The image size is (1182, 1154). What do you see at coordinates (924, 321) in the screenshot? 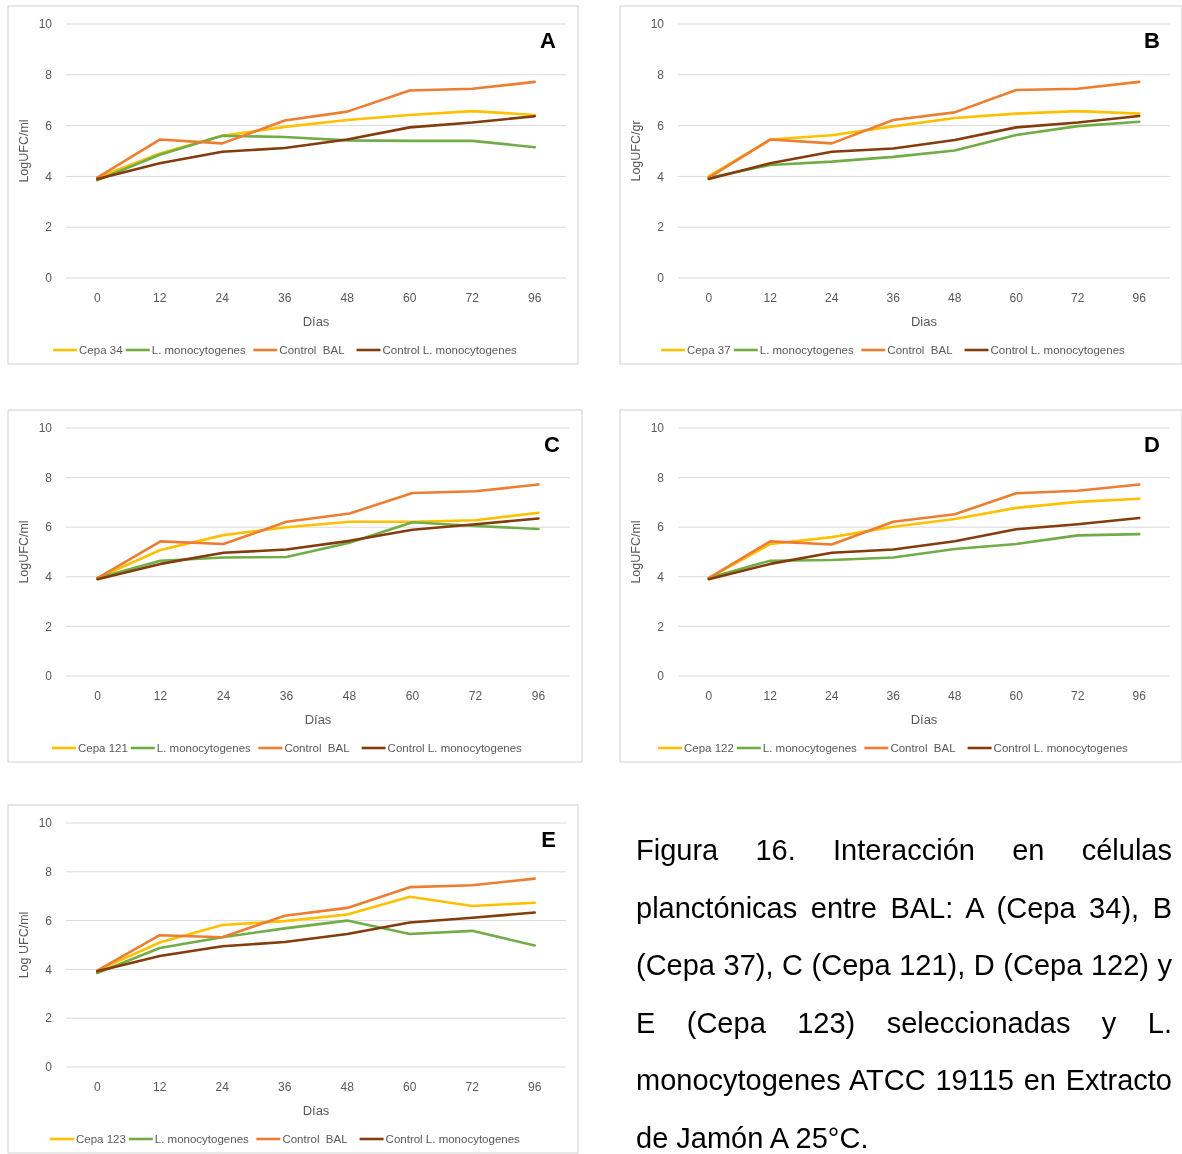
I see `x-axis-title: Dias` at bounding box center [924, 321].